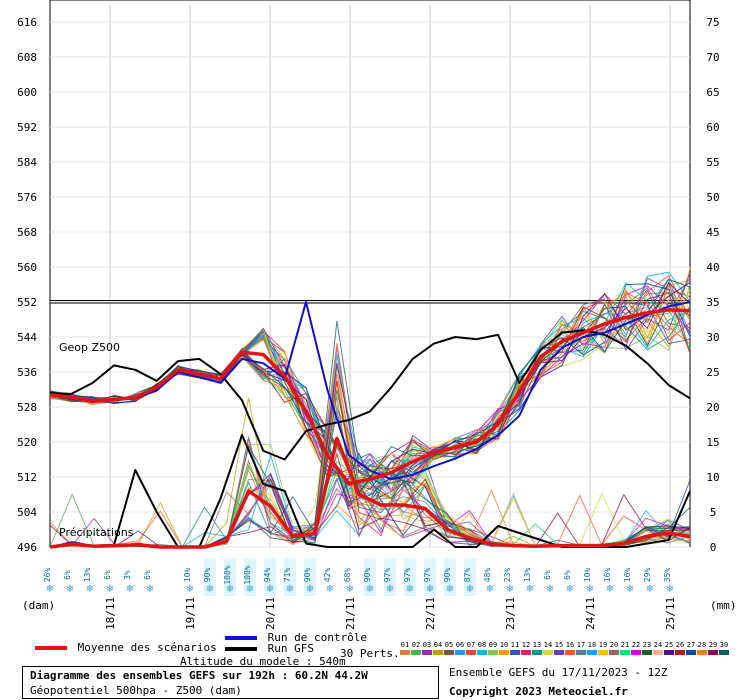 This screenshot has height=700, width=740. Describe the element at coordinates (526, 645) in the screenshot. I see `member-id-label: 12` at that location.